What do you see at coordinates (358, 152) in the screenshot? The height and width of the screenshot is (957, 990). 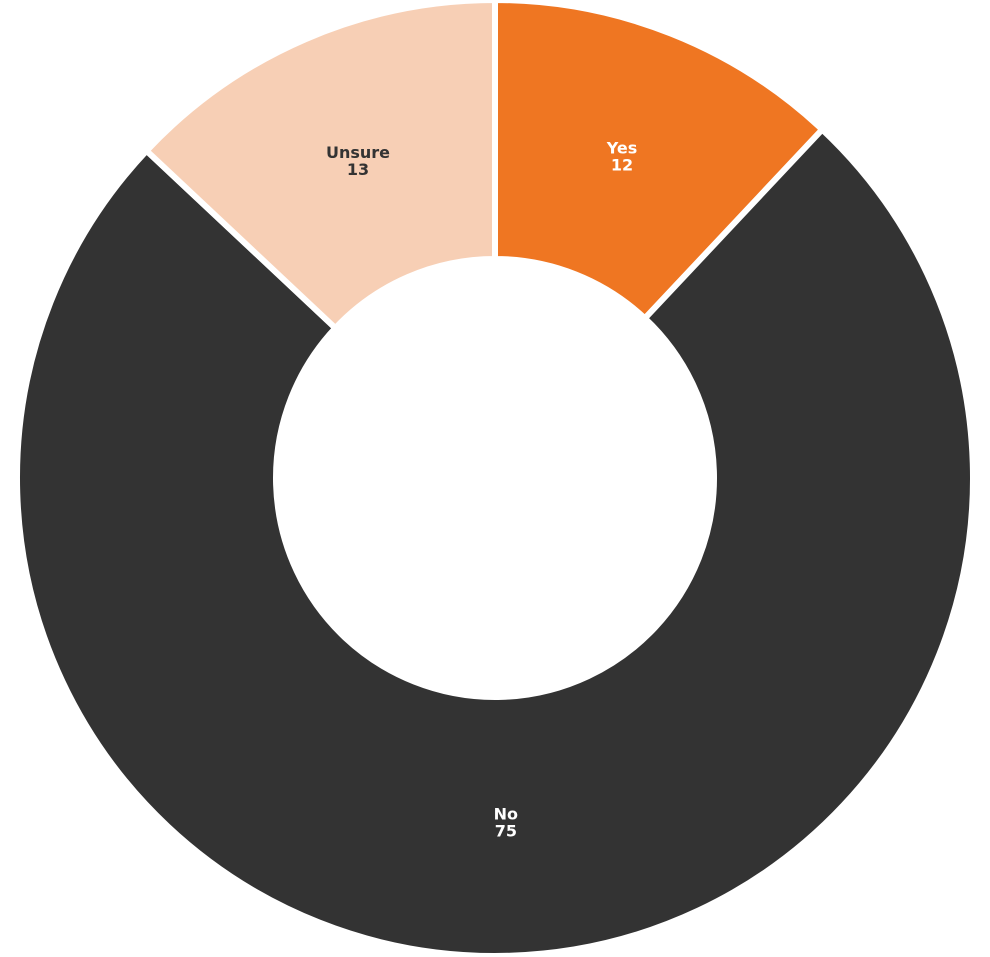 I see `slice-label: Unsure` at bounding box center [358, 152].